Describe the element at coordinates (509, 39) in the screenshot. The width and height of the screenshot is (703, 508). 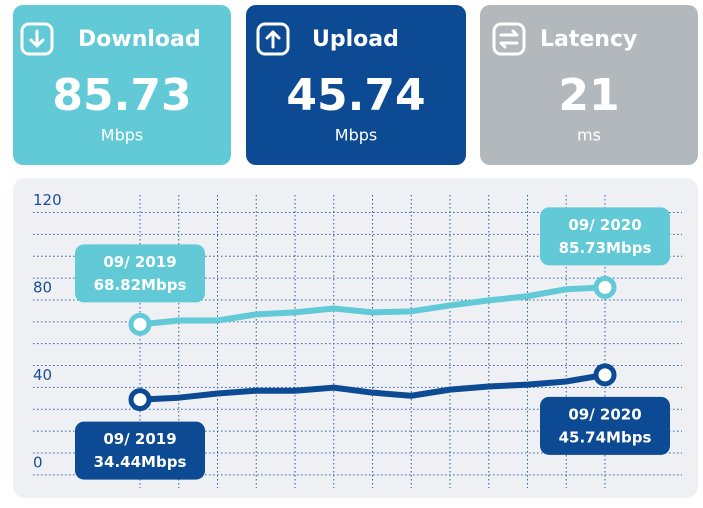
I see `latency-icon` at that location.